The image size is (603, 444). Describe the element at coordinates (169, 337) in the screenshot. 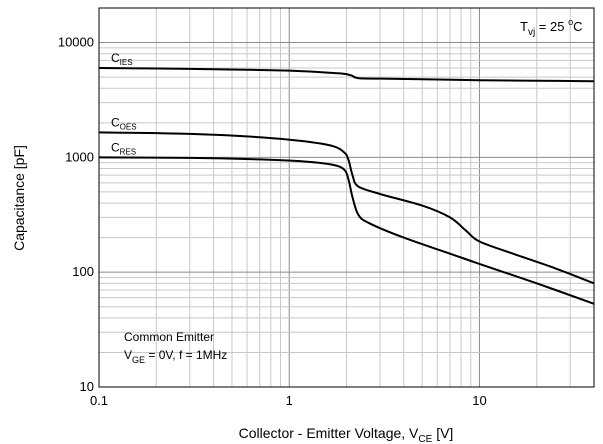

I see `annotation-line1: Common Emitter` at that location.